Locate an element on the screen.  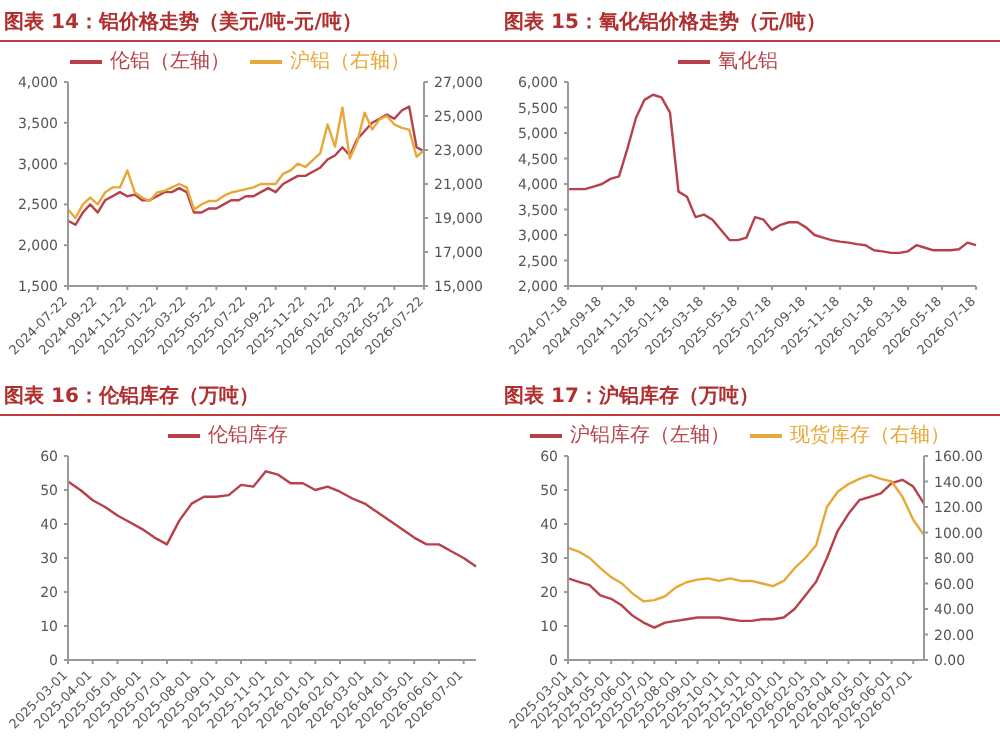
legend-label: 伦铝库存 is located at coordinates (248, 436).